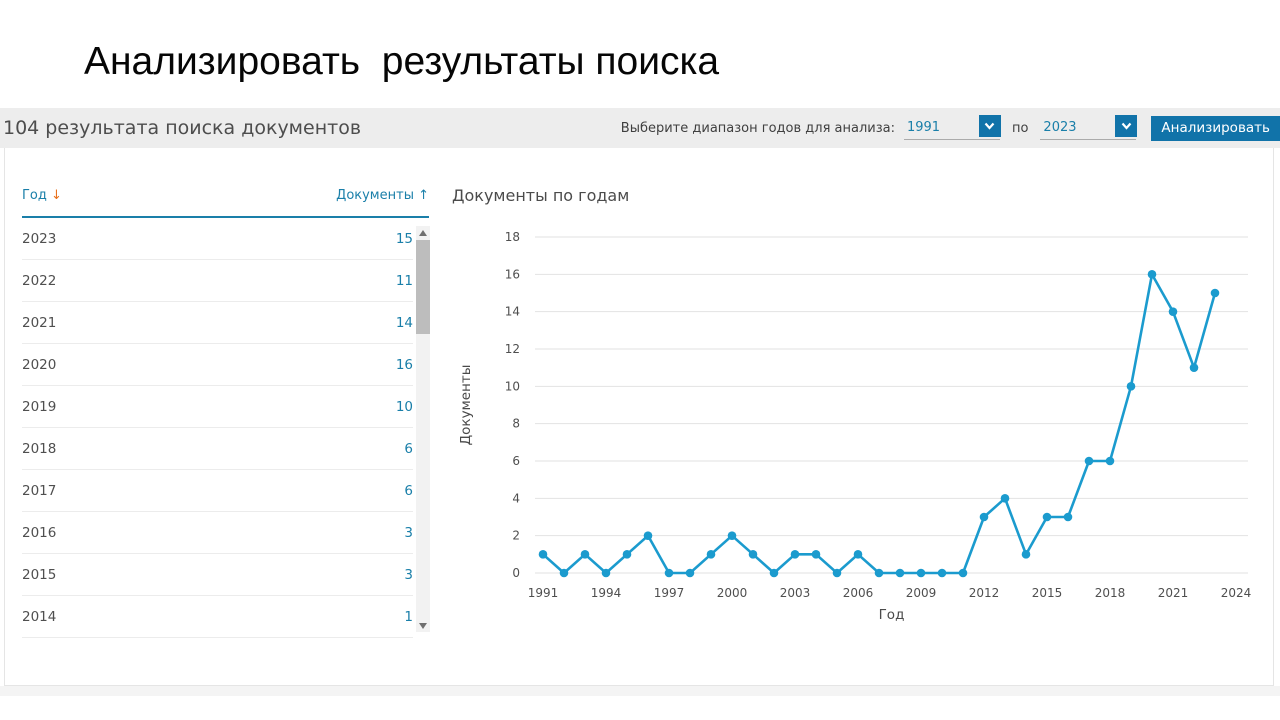  I want to click on year-cell: 2017, so click(39, 490).